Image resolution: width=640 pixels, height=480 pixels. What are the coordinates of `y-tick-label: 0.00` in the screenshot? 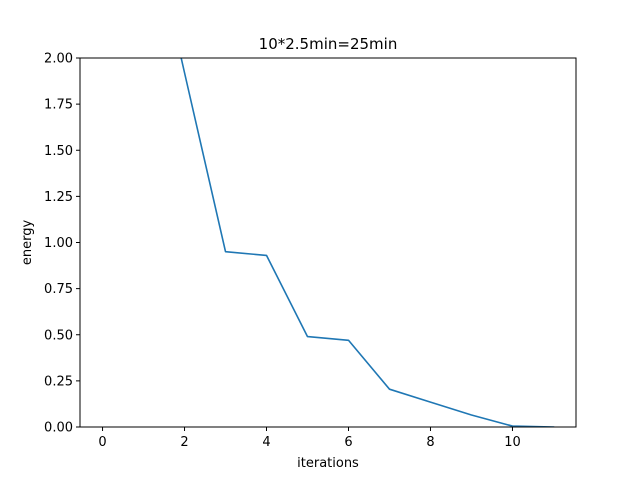 It's located at (58, 428).